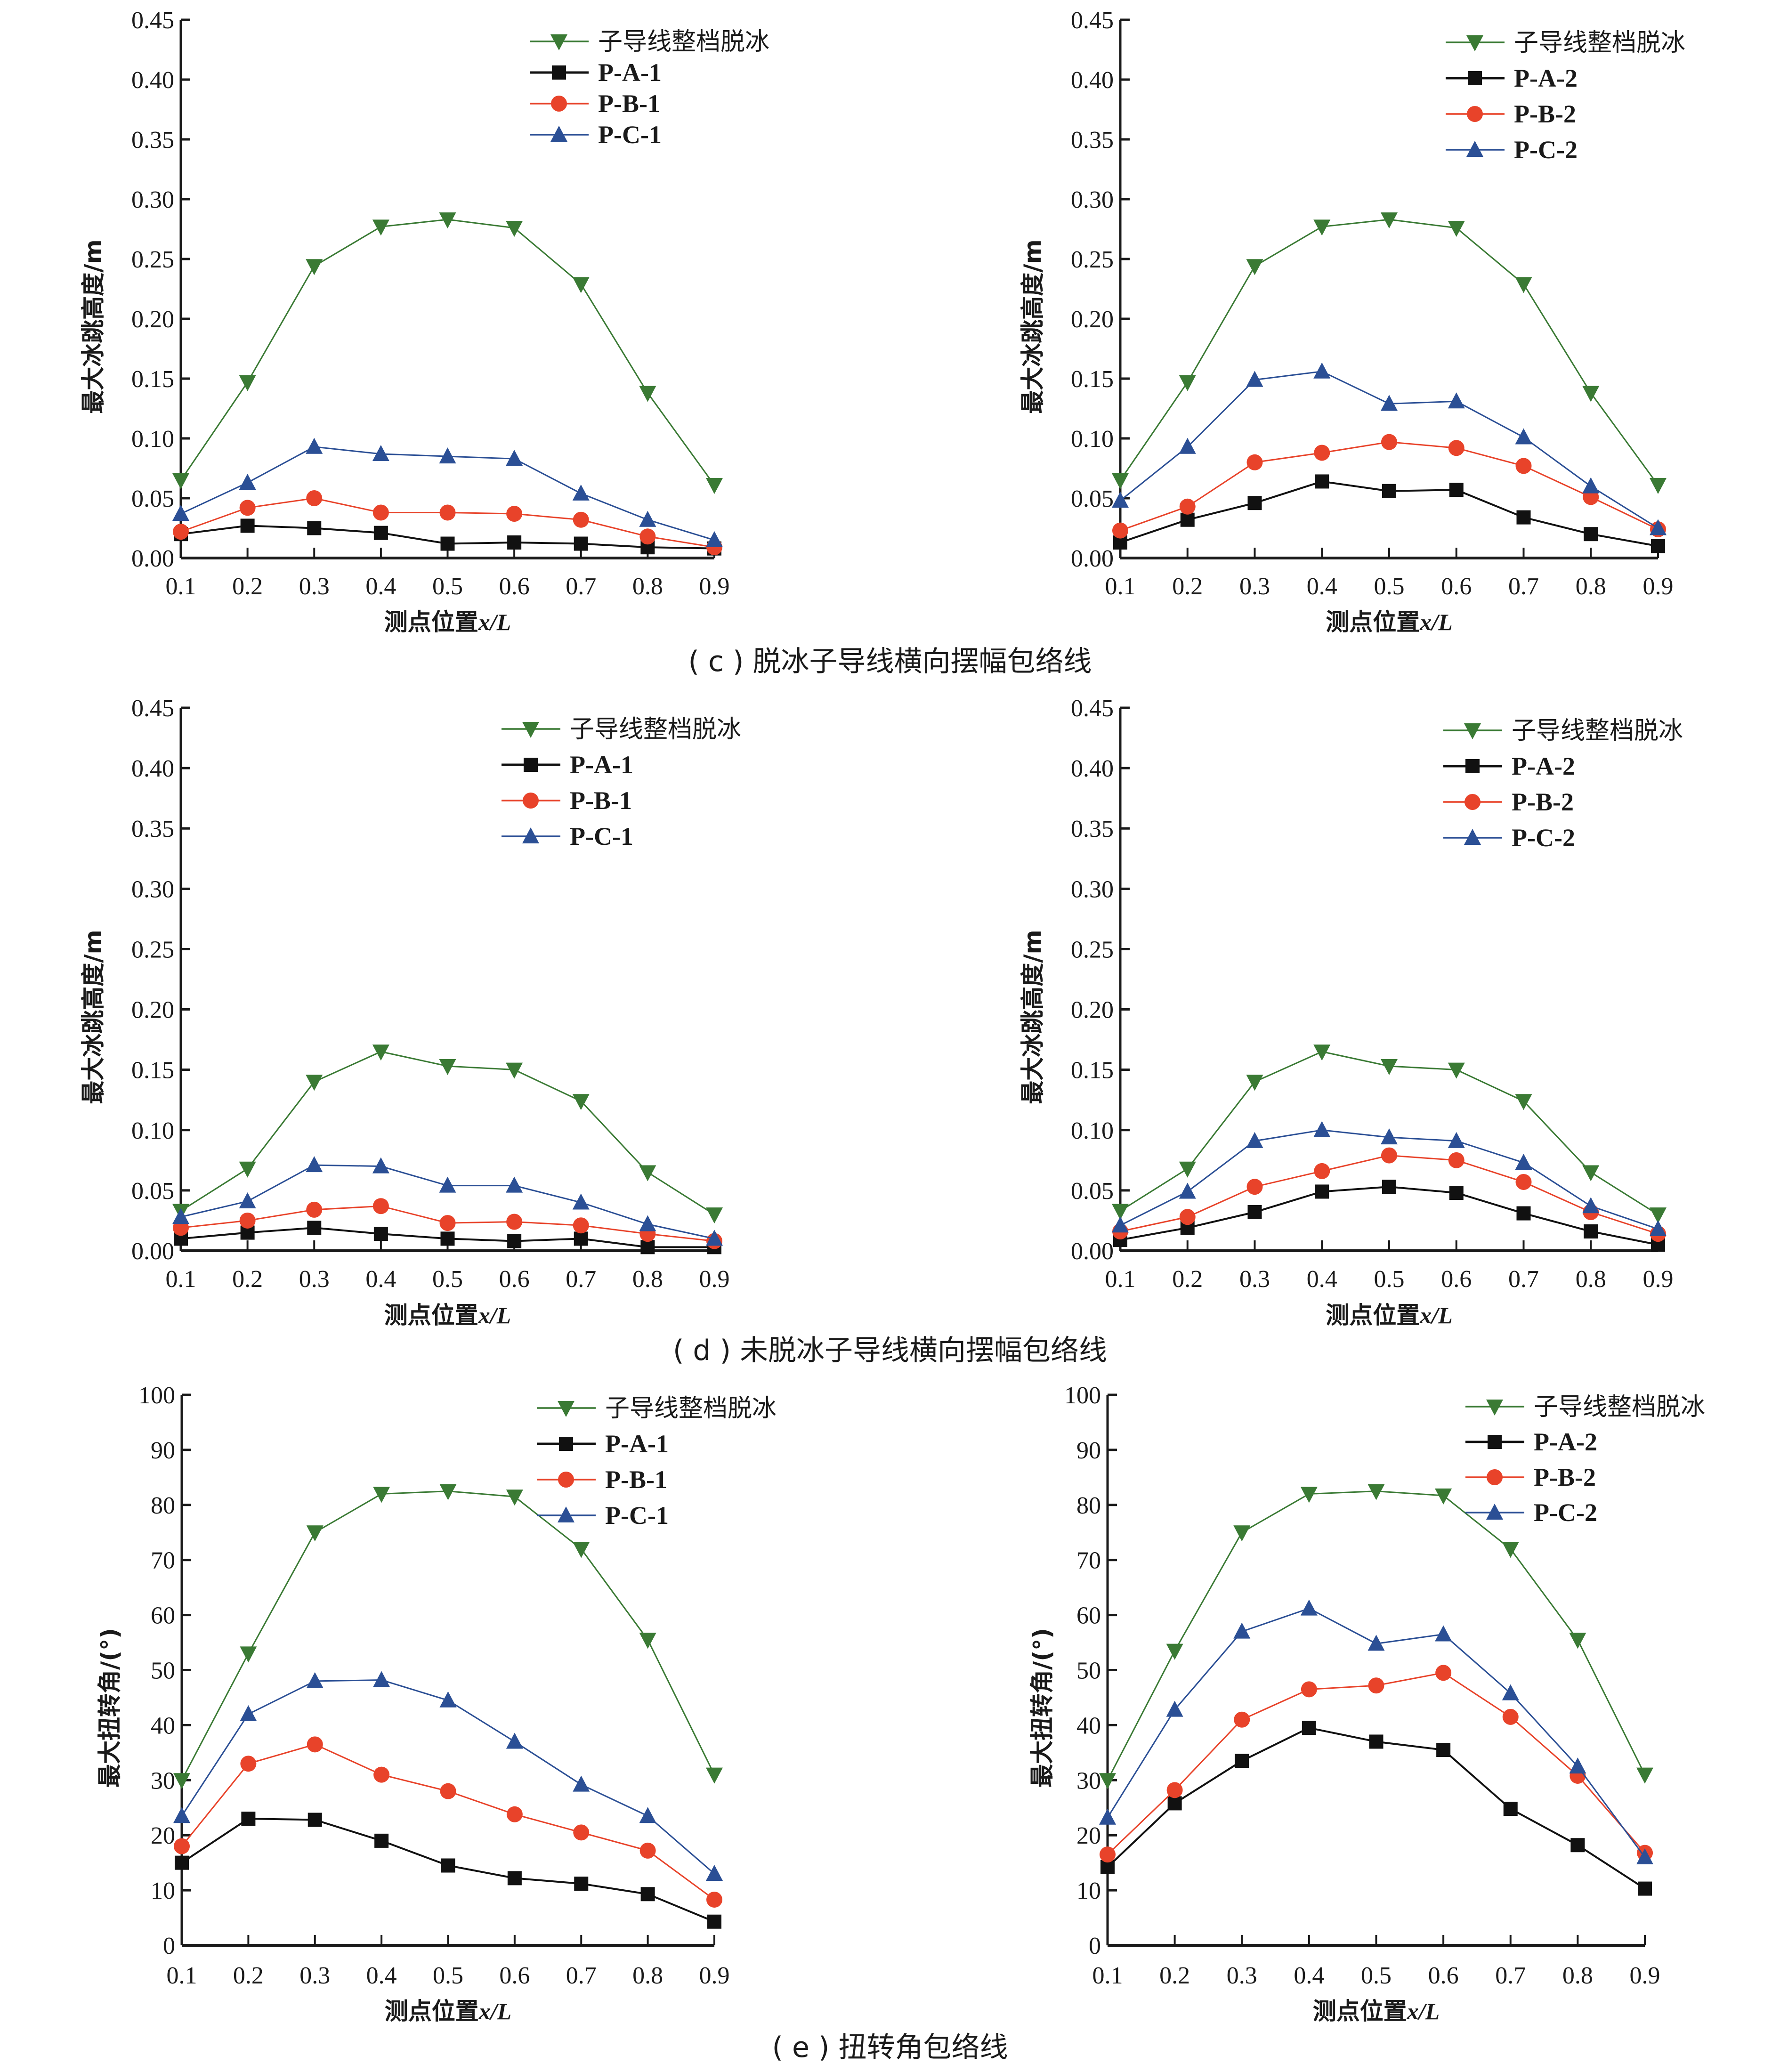 The width and height of the screenshot is (1780, 2072). I want to click on legend-label: P-C-1, so click(630, 135).